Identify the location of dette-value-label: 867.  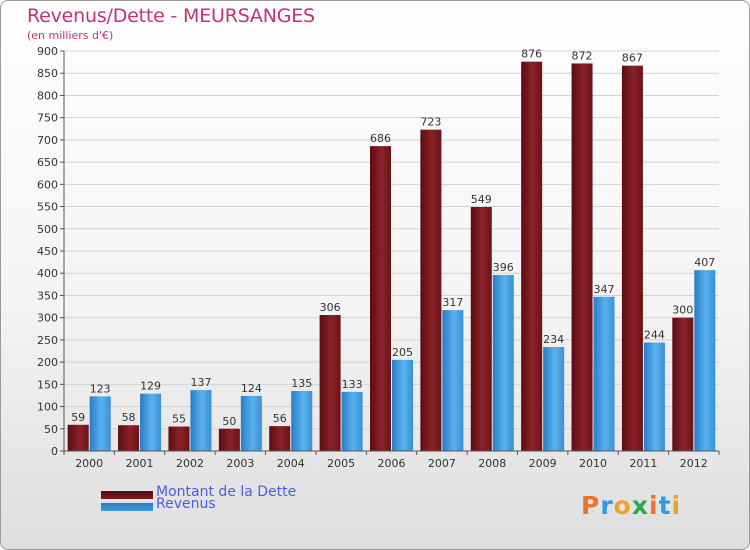
(632, 58).